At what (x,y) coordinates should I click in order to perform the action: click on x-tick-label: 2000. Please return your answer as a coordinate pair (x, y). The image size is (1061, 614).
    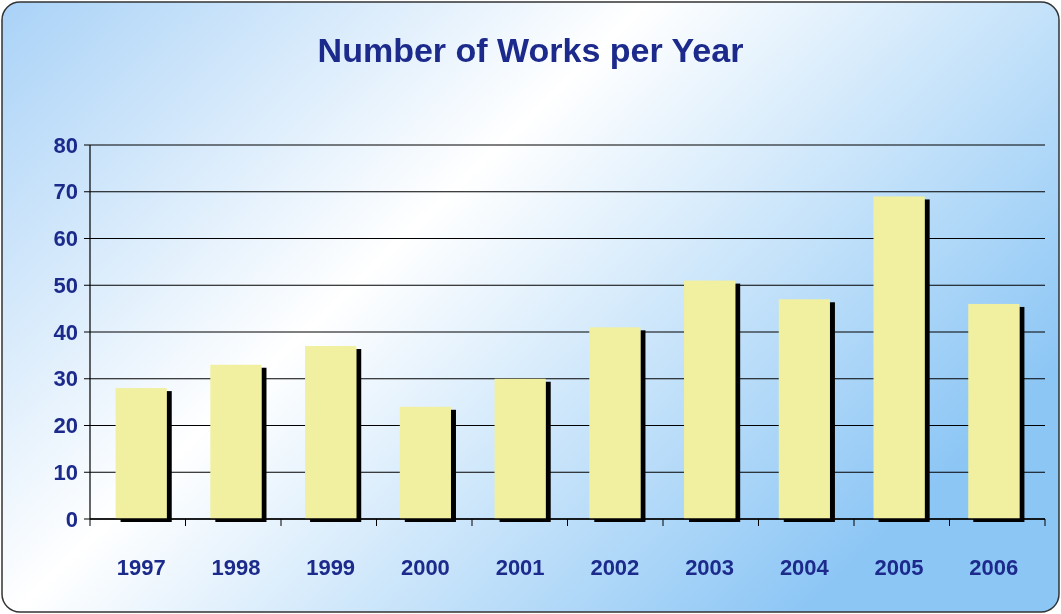
    Looking at the image, I should click on (425, 567).